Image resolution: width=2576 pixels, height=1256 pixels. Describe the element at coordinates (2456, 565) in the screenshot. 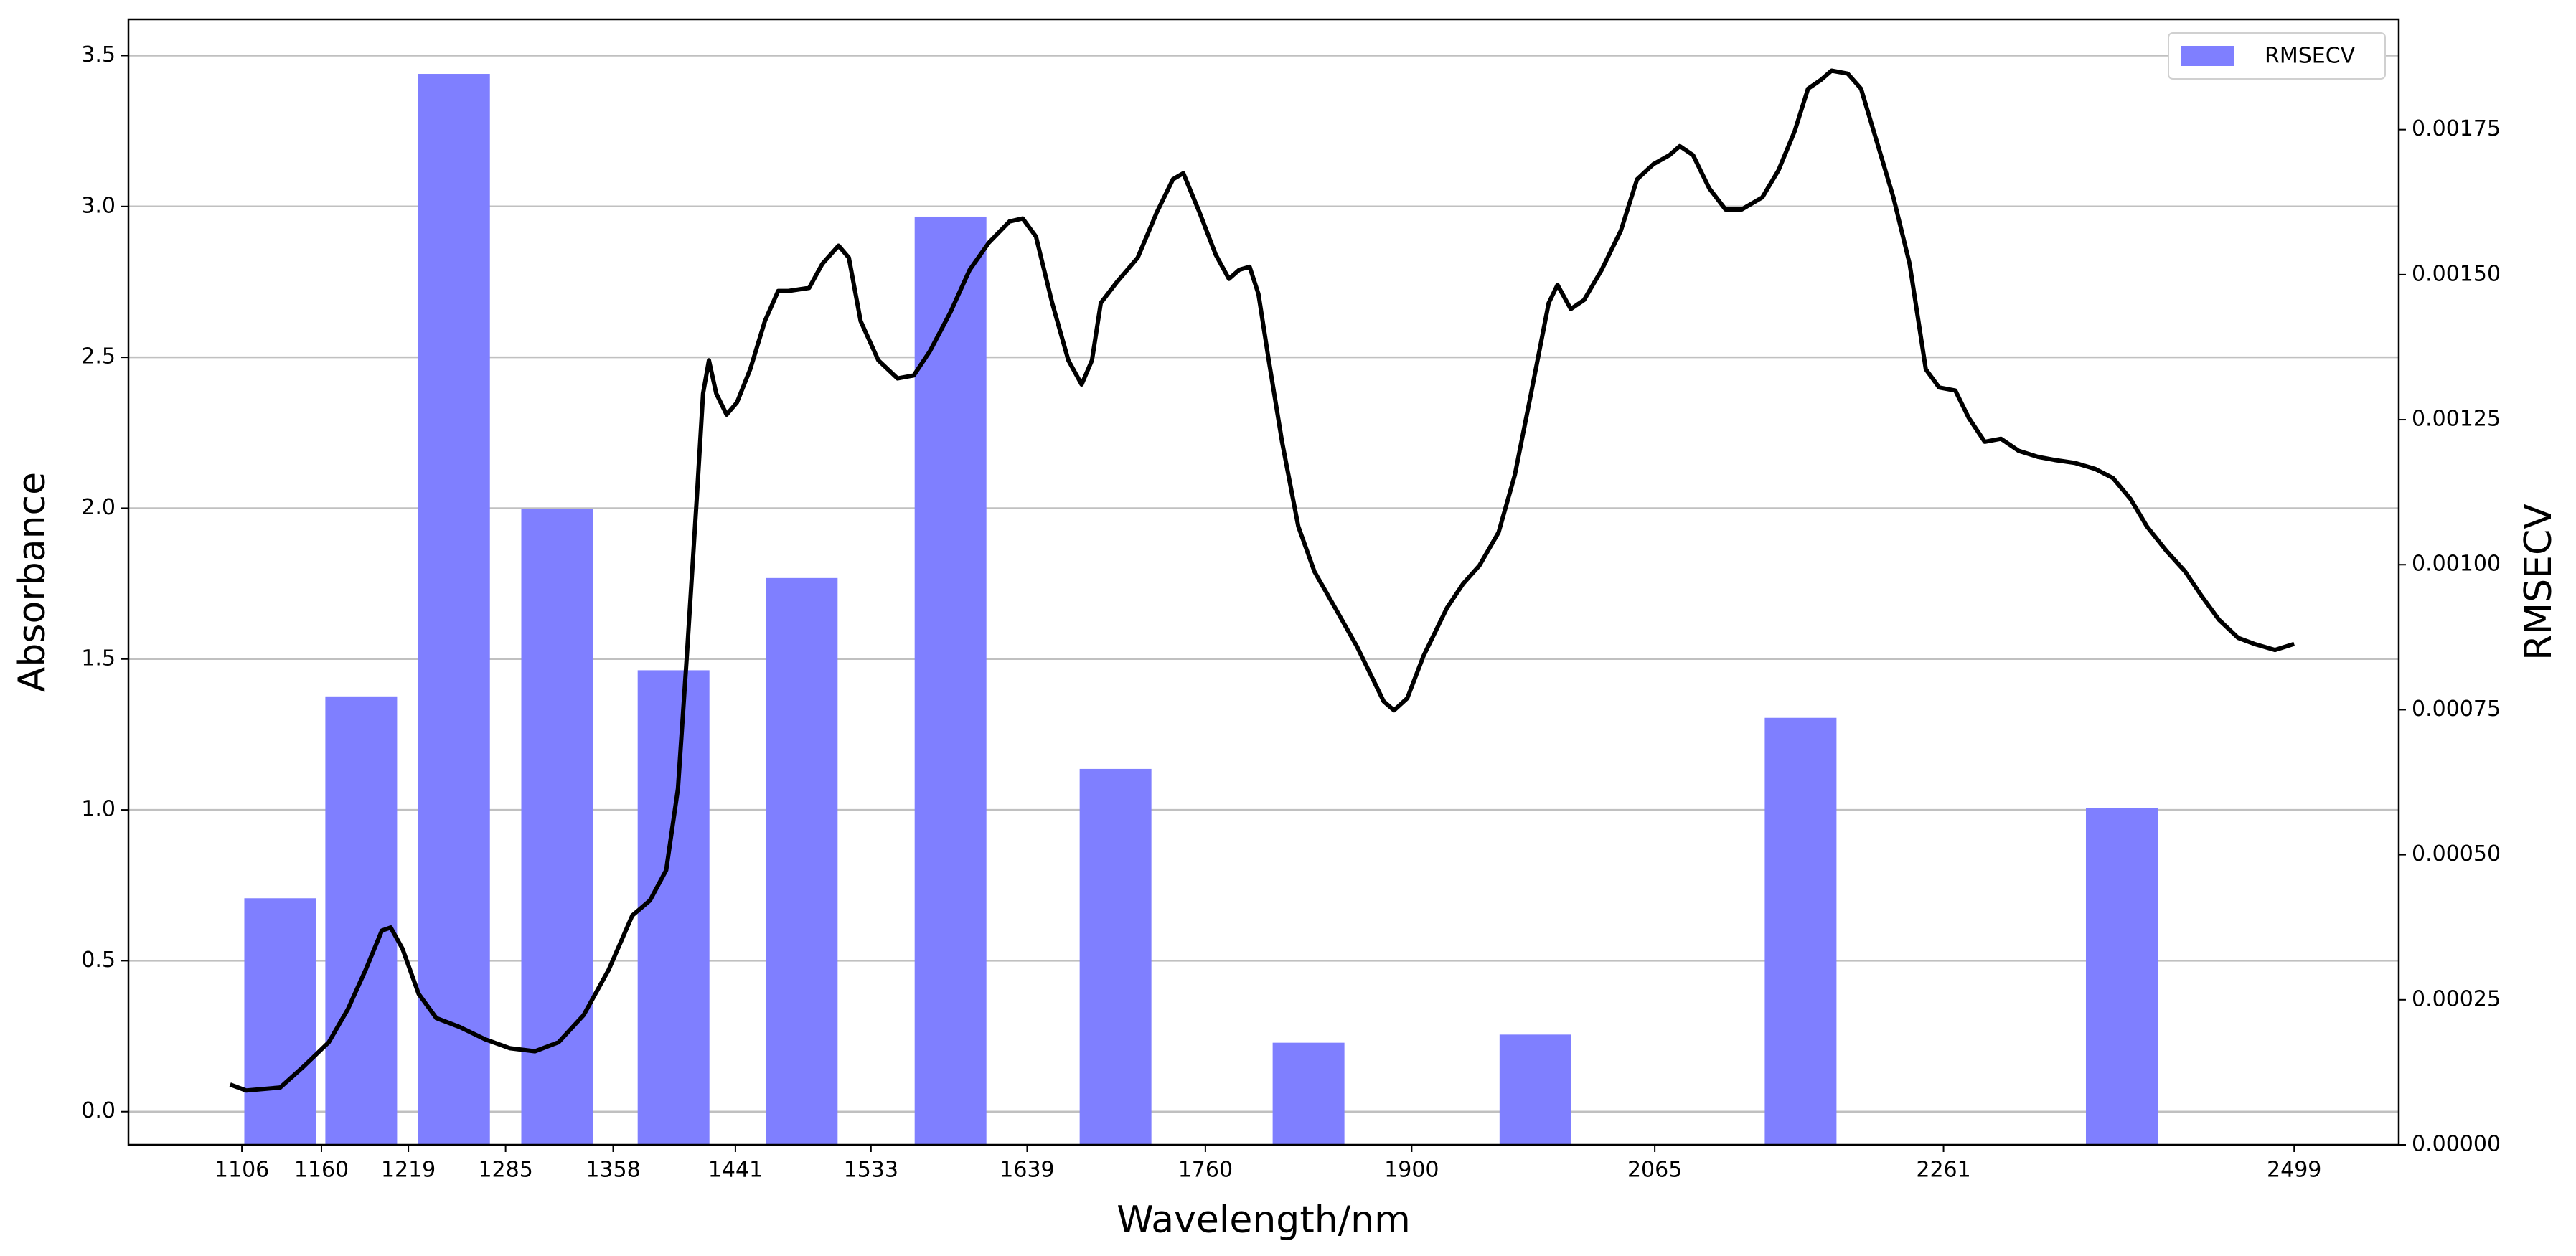

I see `y2-tick-label: 0.00100` at that location.